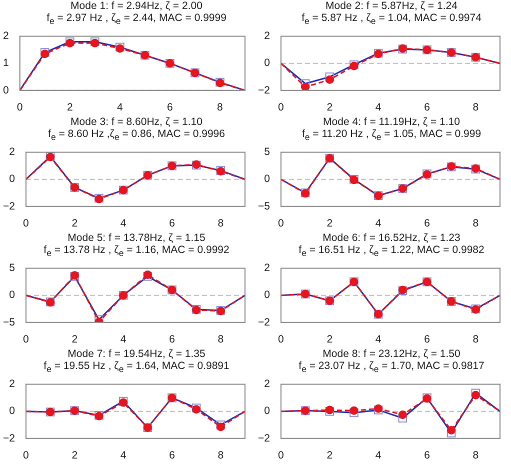 Image resolution: width=511 pixels, height=467 pixels. I want to click on chart-title: Mode 8: f = 23.12Hz, ζ = 1.50, so click(392, 354).